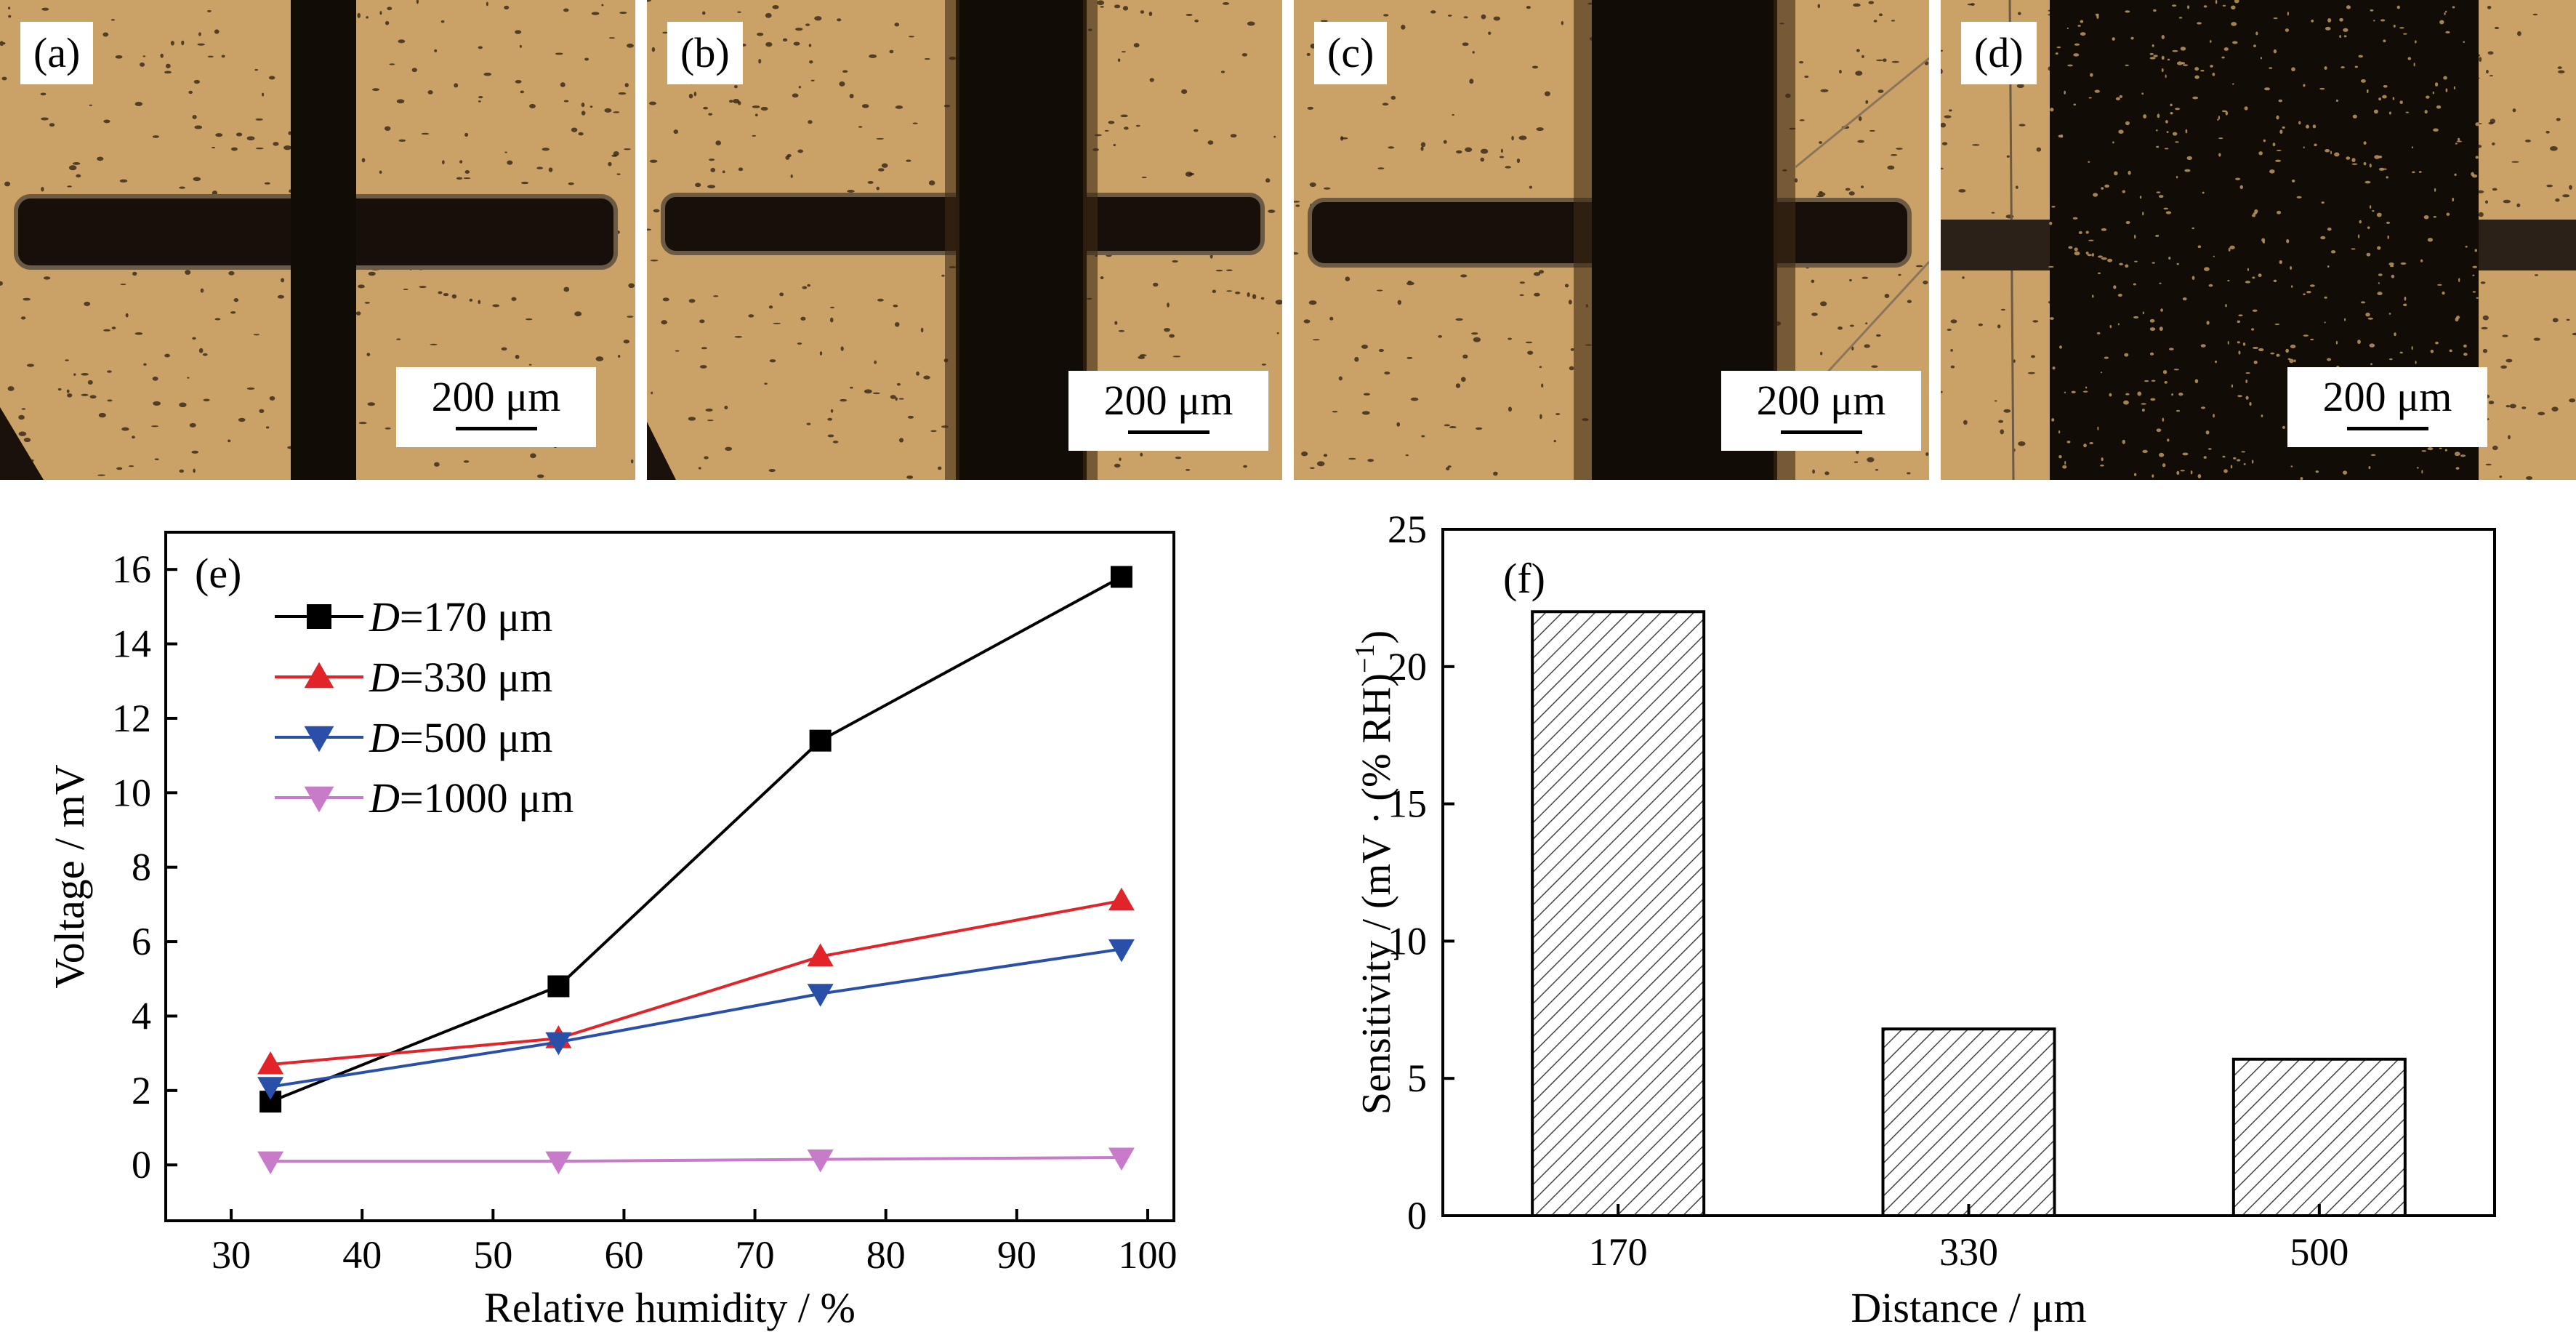 The width and height of the screenshot is (2576, 1332). Describe the element at coordinates (1968, 1307) in the screenshot. I see `x-axis-label: Distance / μm` at that location.